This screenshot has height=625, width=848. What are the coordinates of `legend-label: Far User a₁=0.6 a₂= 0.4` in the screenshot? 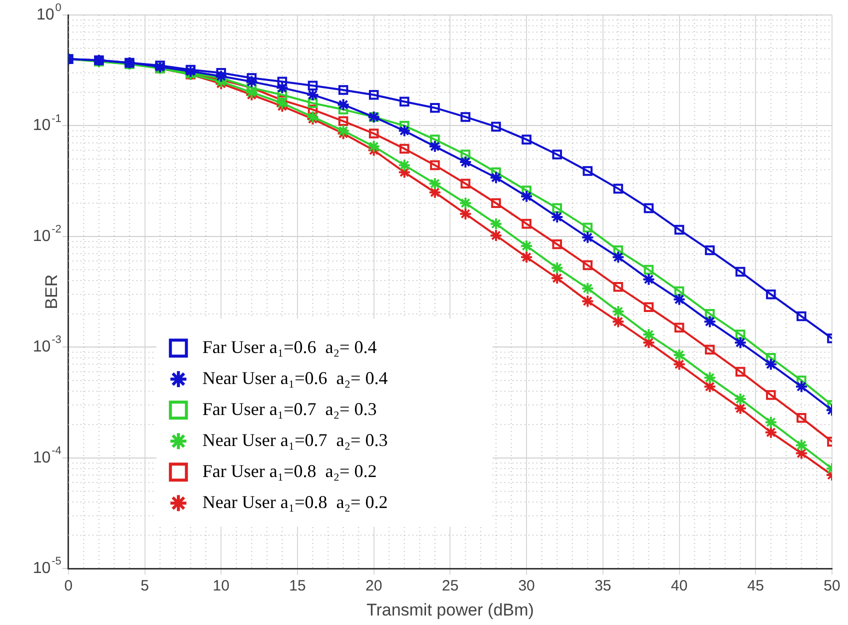 It's located at (289, 346).